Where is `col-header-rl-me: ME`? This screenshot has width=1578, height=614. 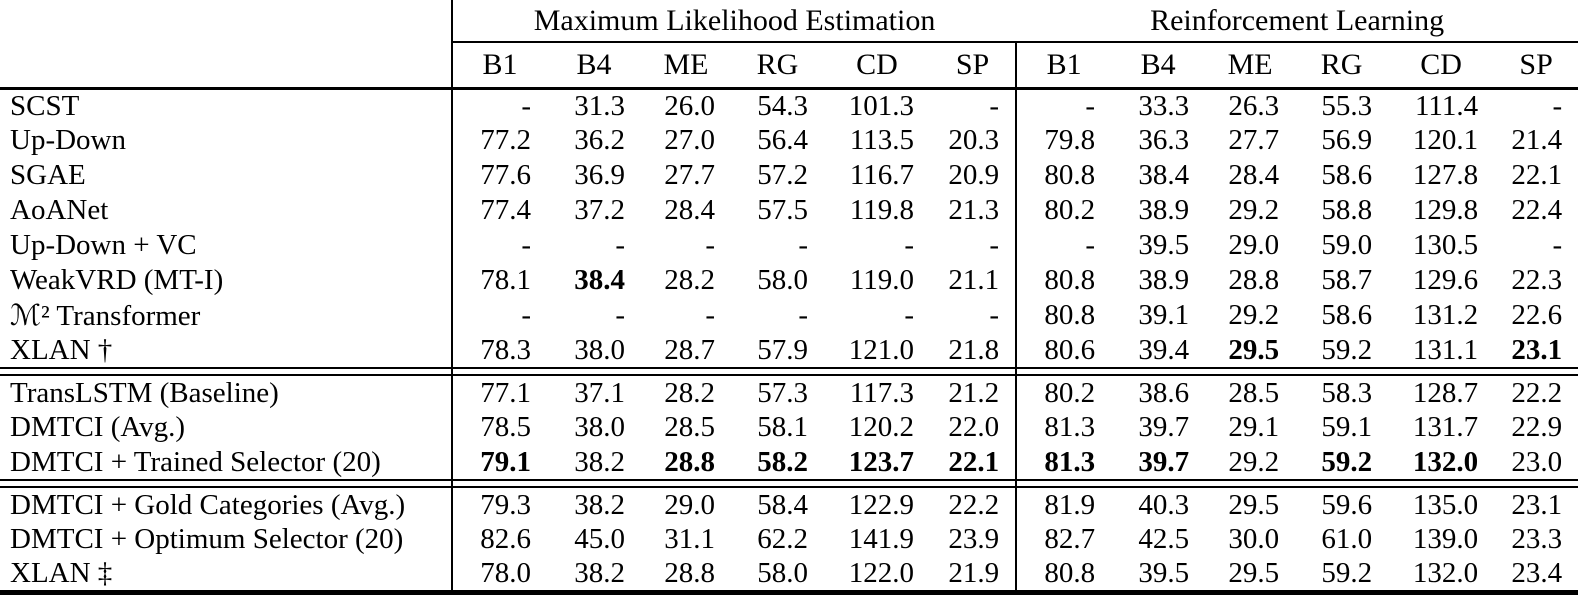 col-header-rl-me: ME is located at coordinates (1250, 66).